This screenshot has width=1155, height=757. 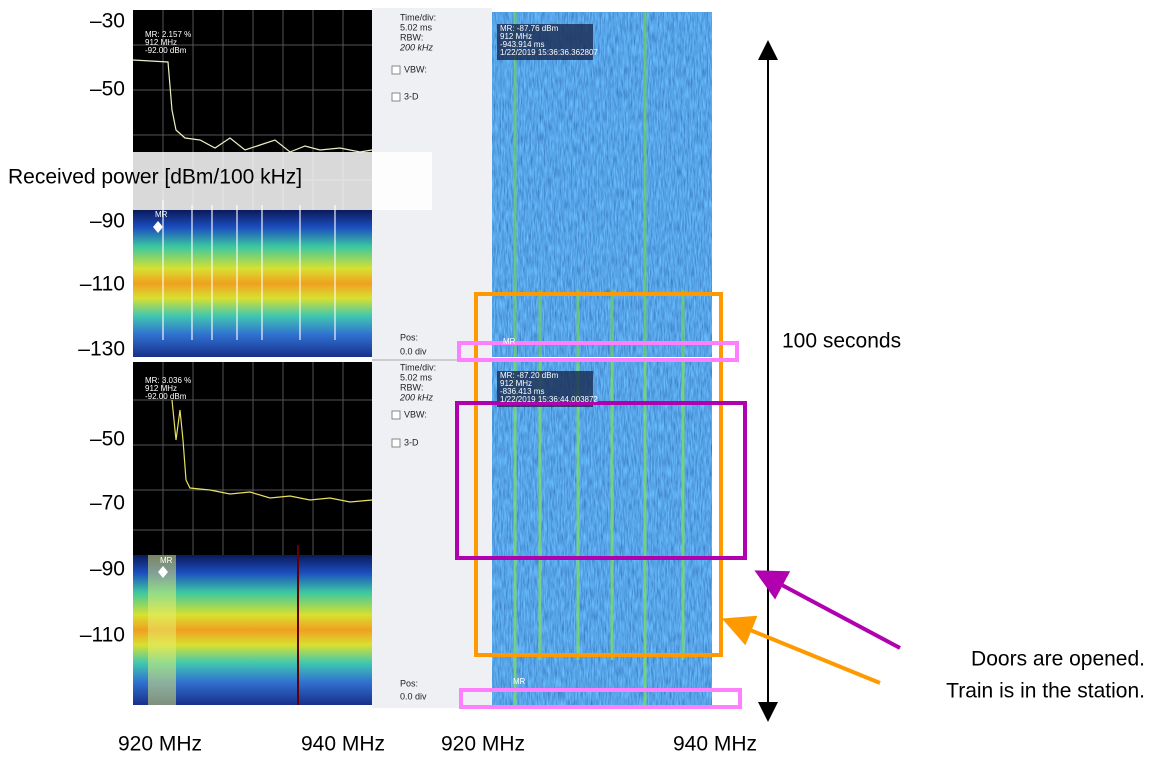 I want to click on spectrum-readout: MR: 2.157 %, so click(x=168, y=34).